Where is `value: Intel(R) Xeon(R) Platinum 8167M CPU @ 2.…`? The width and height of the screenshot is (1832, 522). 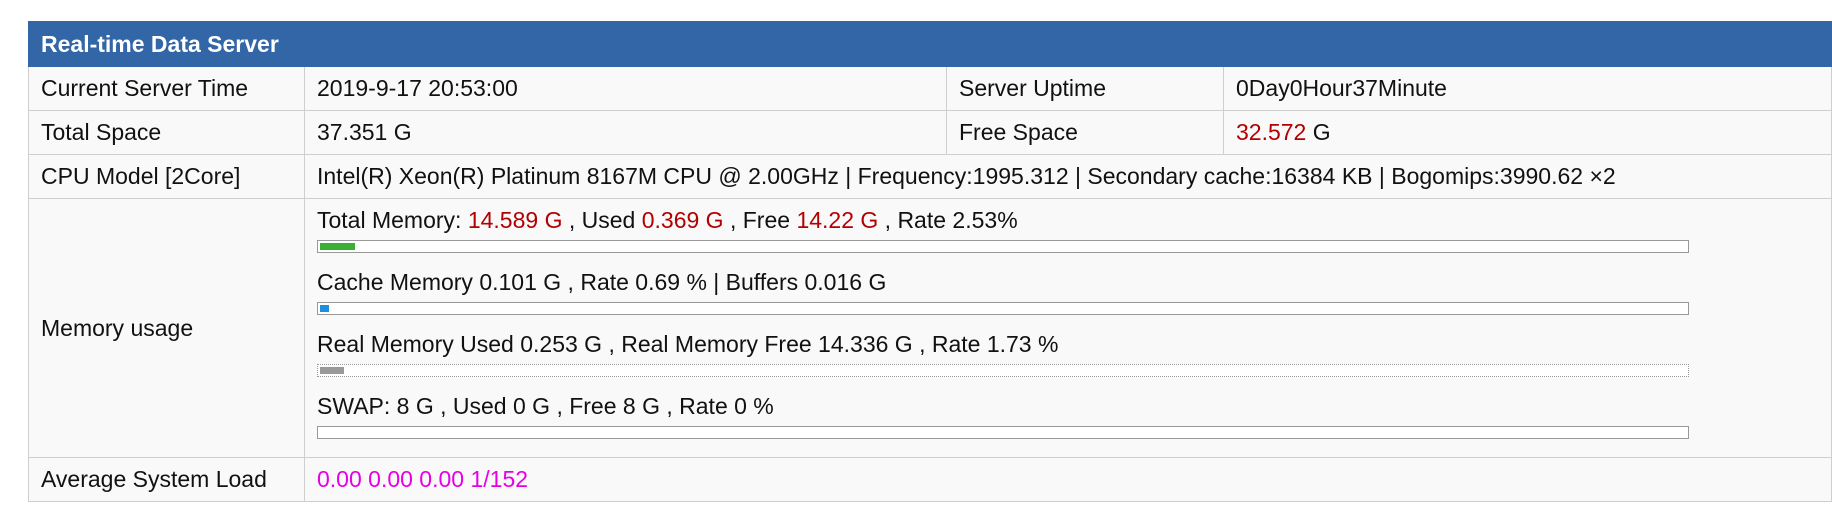 value: Intel(R) Xeon(R) Platinum 8167M CPU @ 2.… is located at coordinates (1068, 176).